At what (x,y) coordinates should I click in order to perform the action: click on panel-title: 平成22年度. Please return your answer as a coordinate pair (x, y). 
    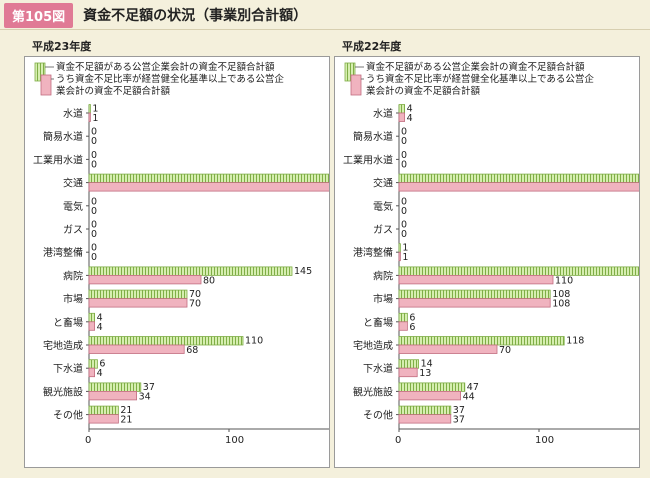
    Looking at the image, I should click on (372, 46).